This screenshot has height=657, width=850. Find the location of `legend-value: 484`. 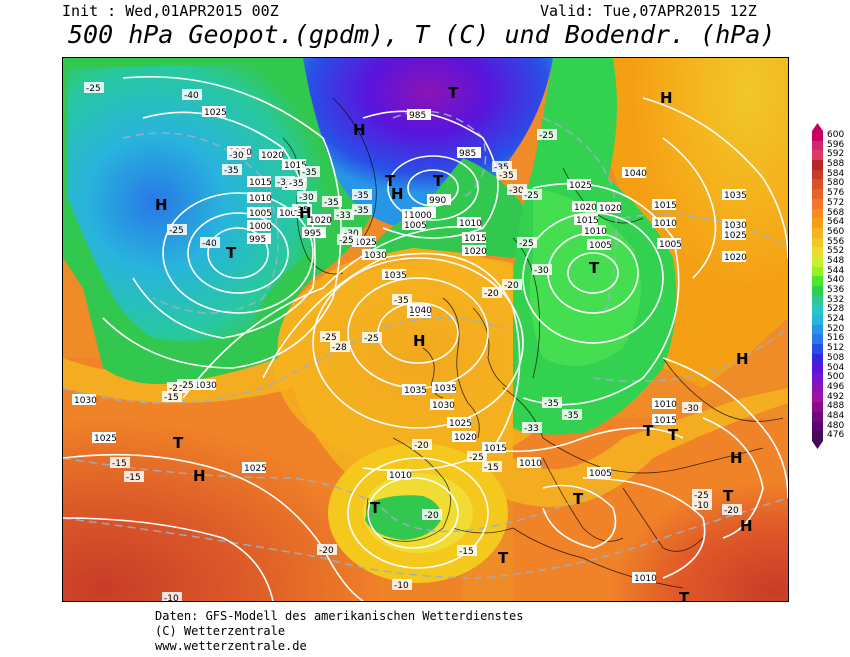

legend-value: 484 is located at coordinates (836, 415).